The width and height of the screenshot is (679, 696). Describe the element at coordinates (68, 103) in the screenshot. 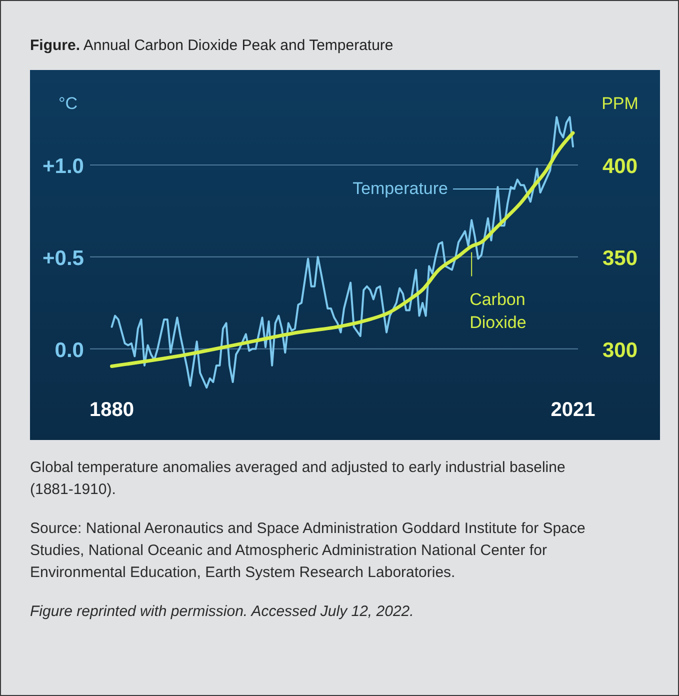

I see `y-axis-title: °C` at that location.